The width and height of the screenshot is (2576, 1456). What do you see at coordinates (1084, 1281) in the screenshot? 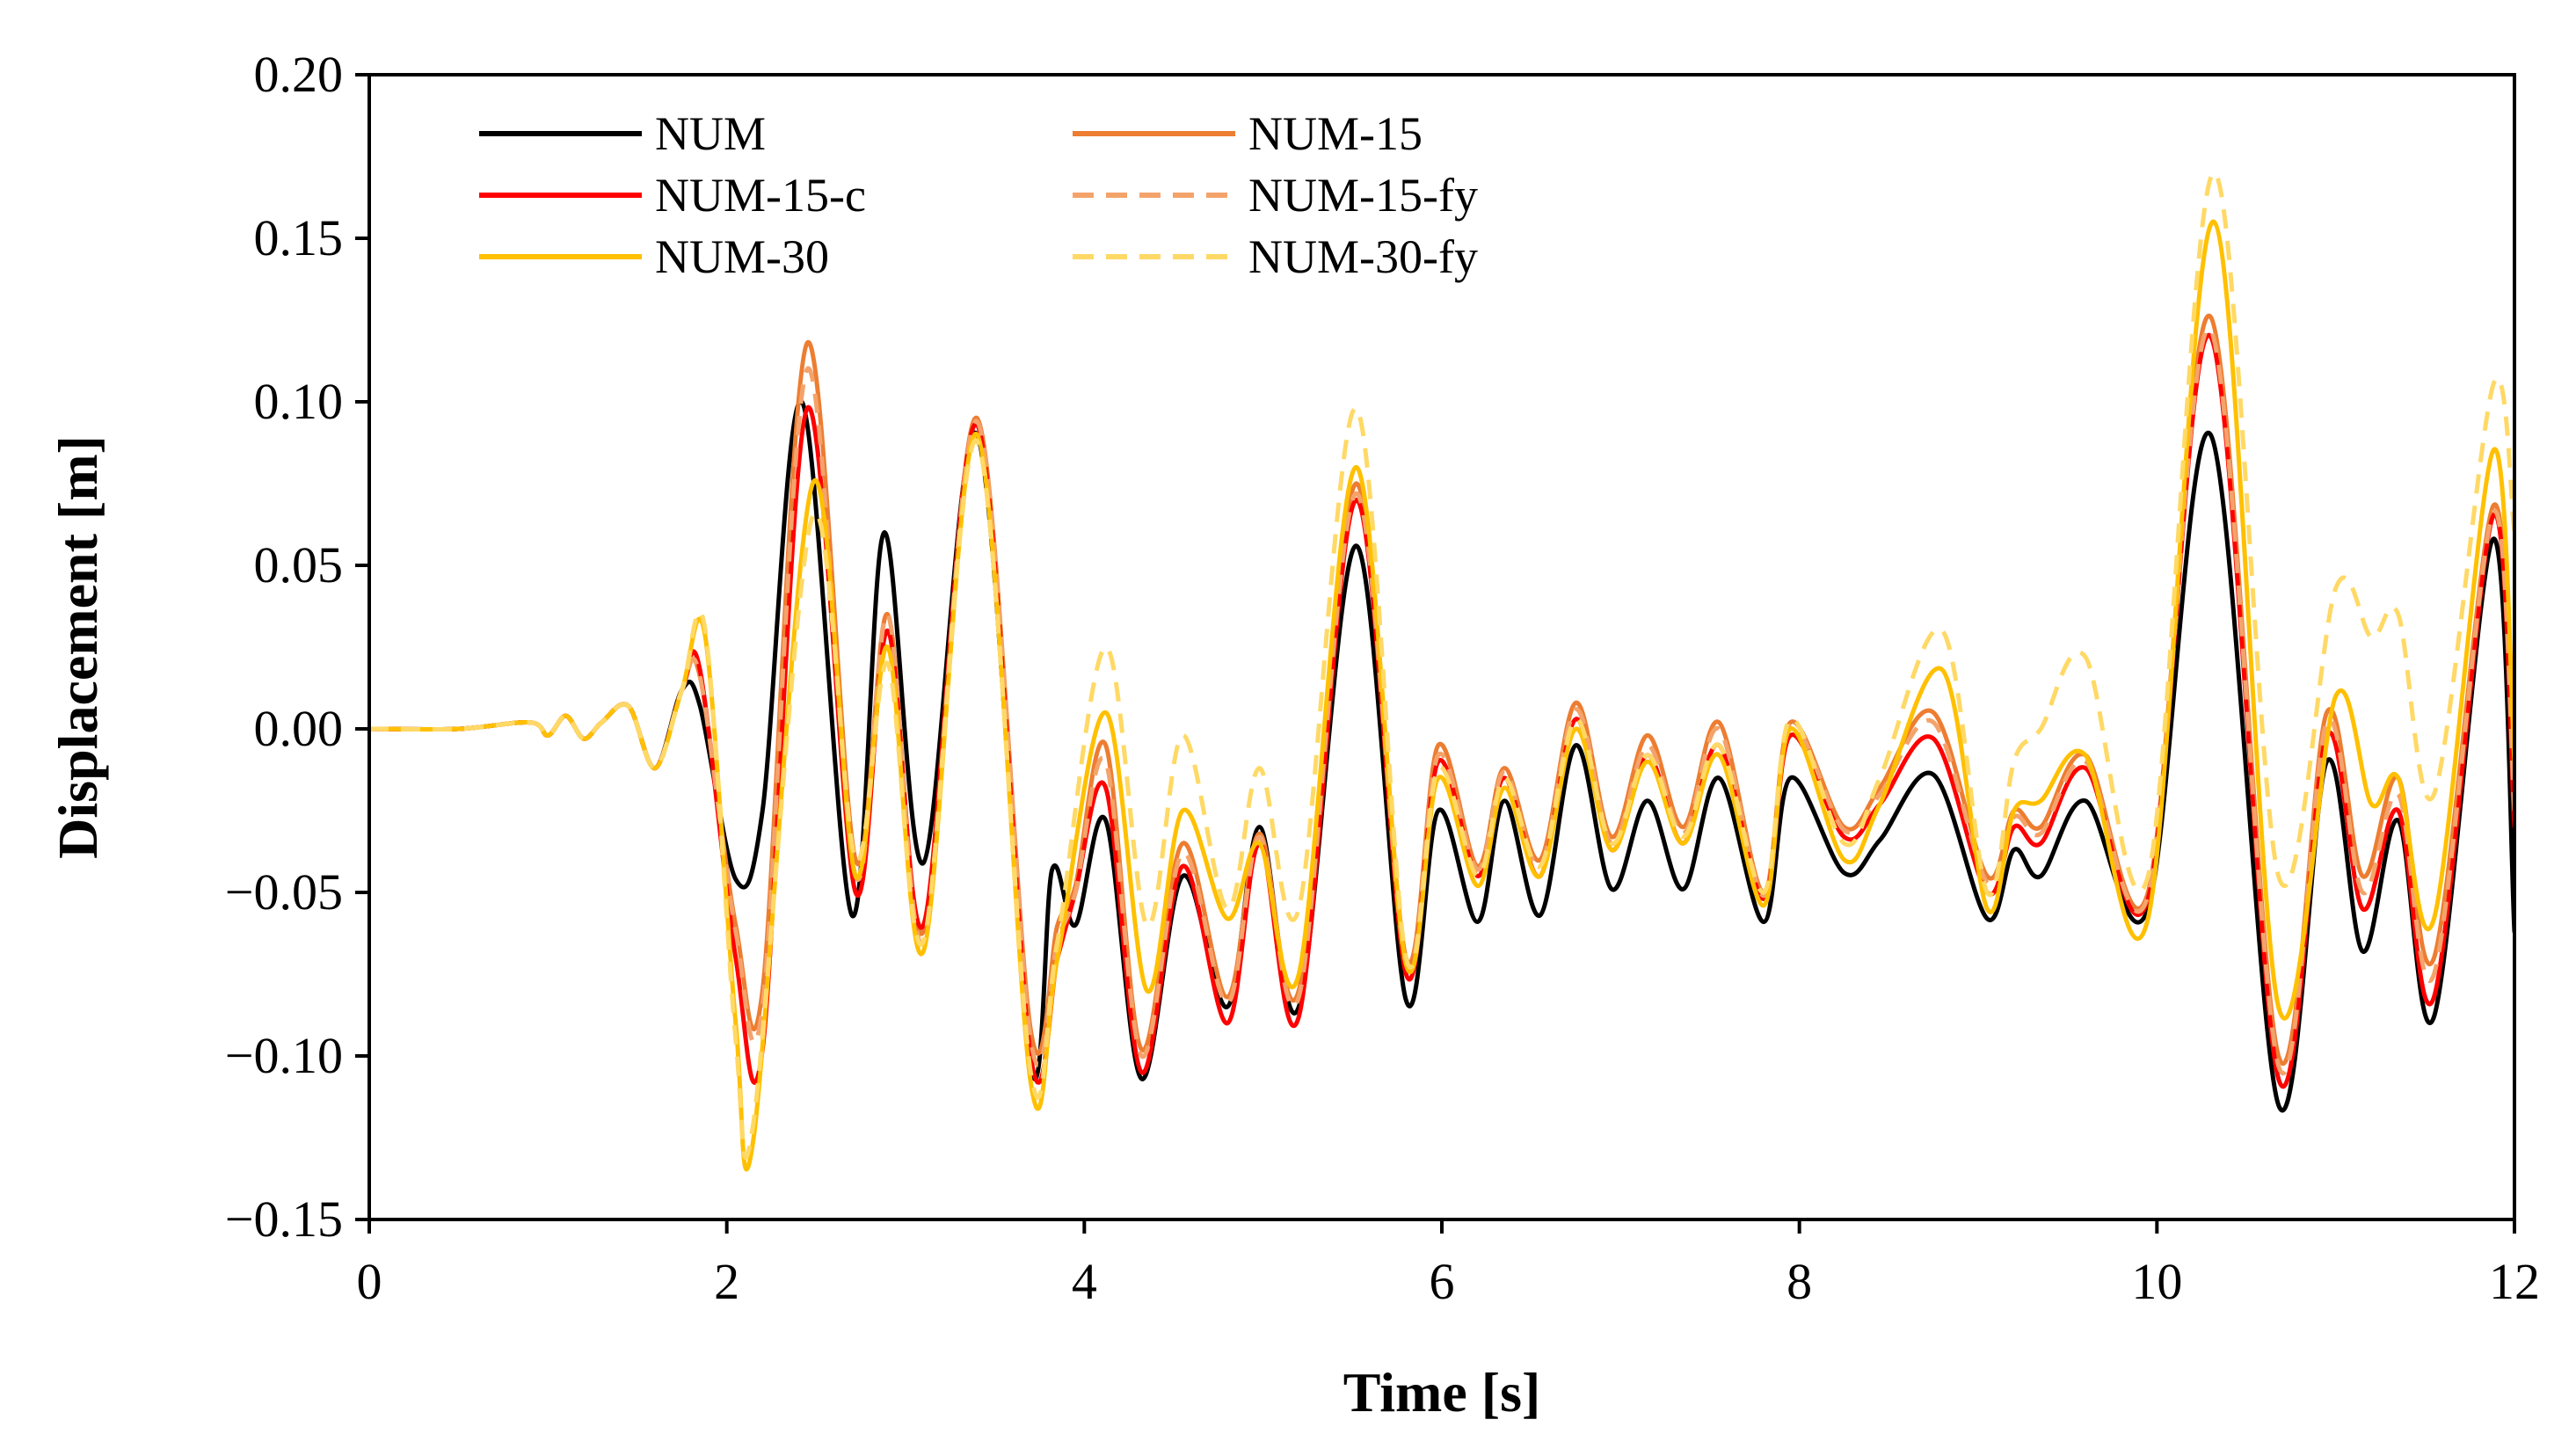
I see `x-tick-label: 4` at bounding box center [1084, 1281].